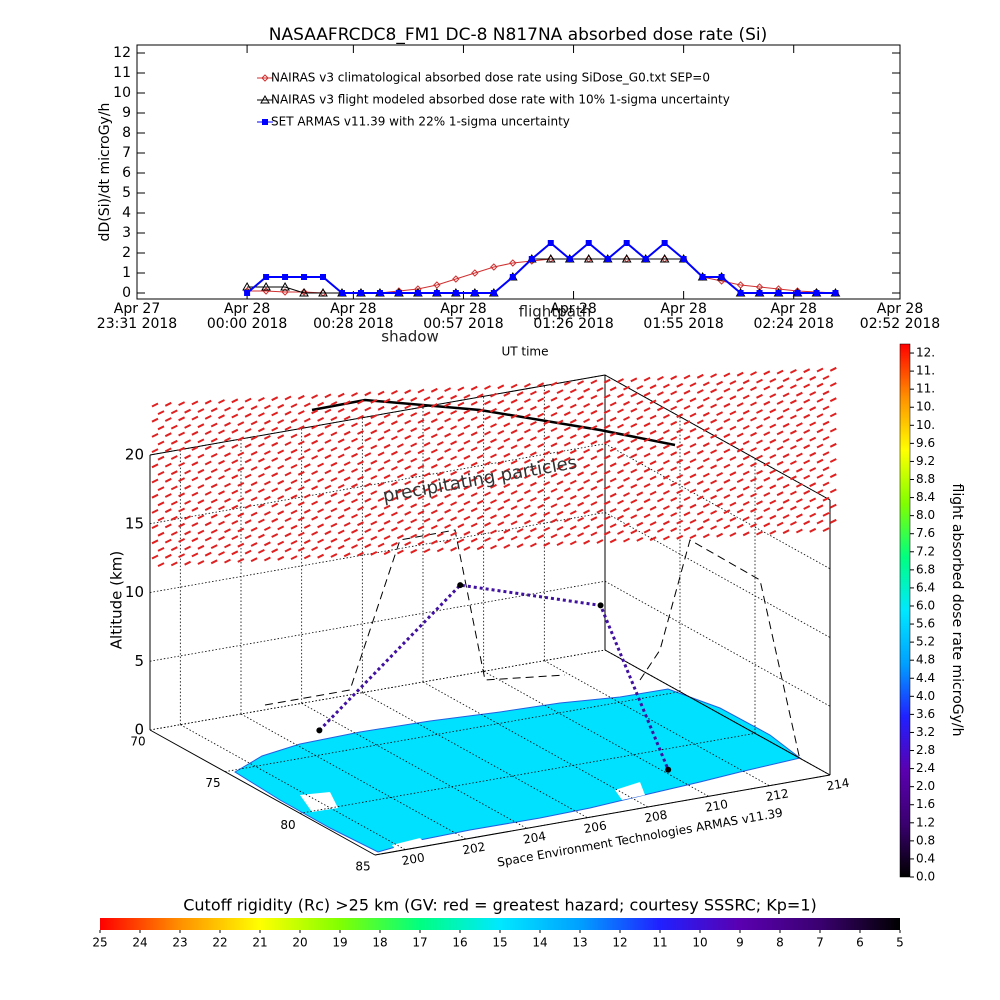 Image resolution: width=1000 pixels, height=1000 pixels. Describe the element at coordinates (99, 943) in the screenshot. I see `colorbar-tick-label: 25` at that location.